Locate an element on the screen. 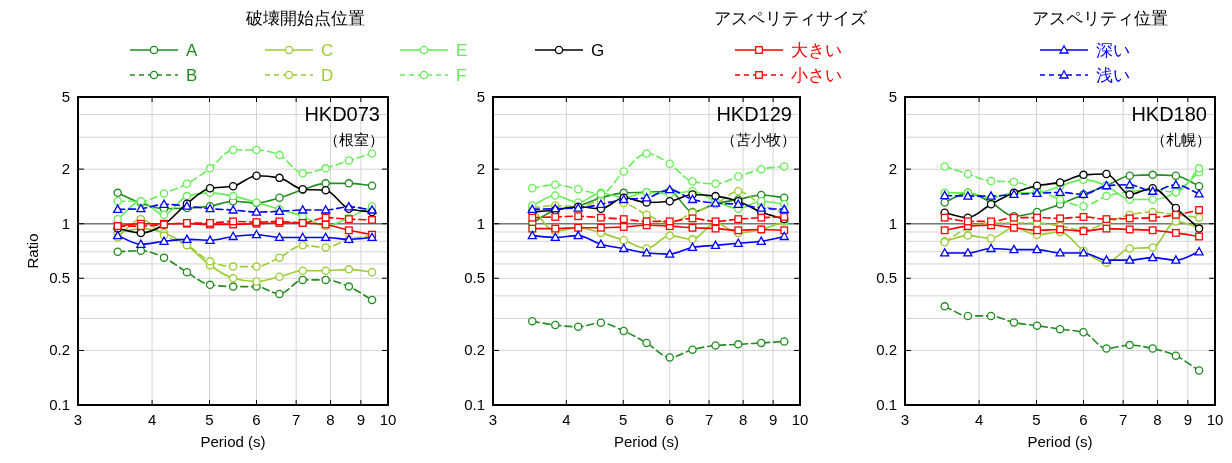  legend-label: G is located at coordinates (598, 50).